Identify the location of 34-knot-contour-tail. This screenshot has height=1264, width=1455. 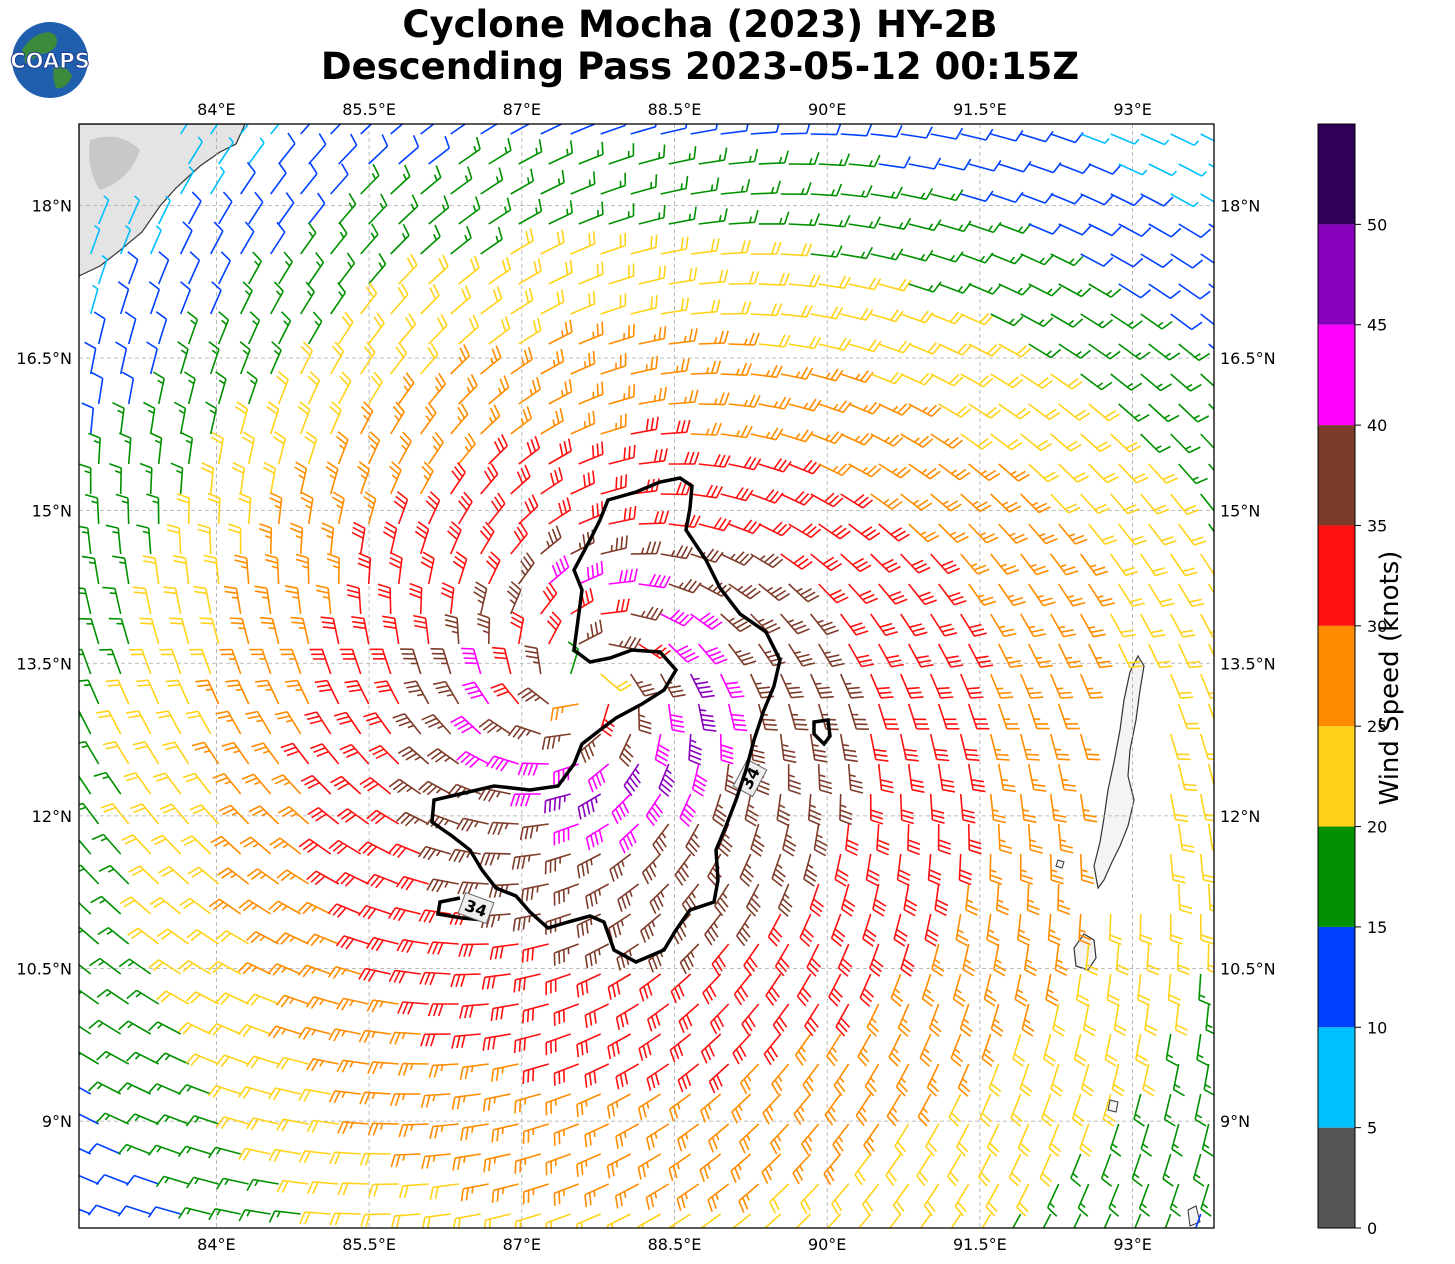
(460, 909).